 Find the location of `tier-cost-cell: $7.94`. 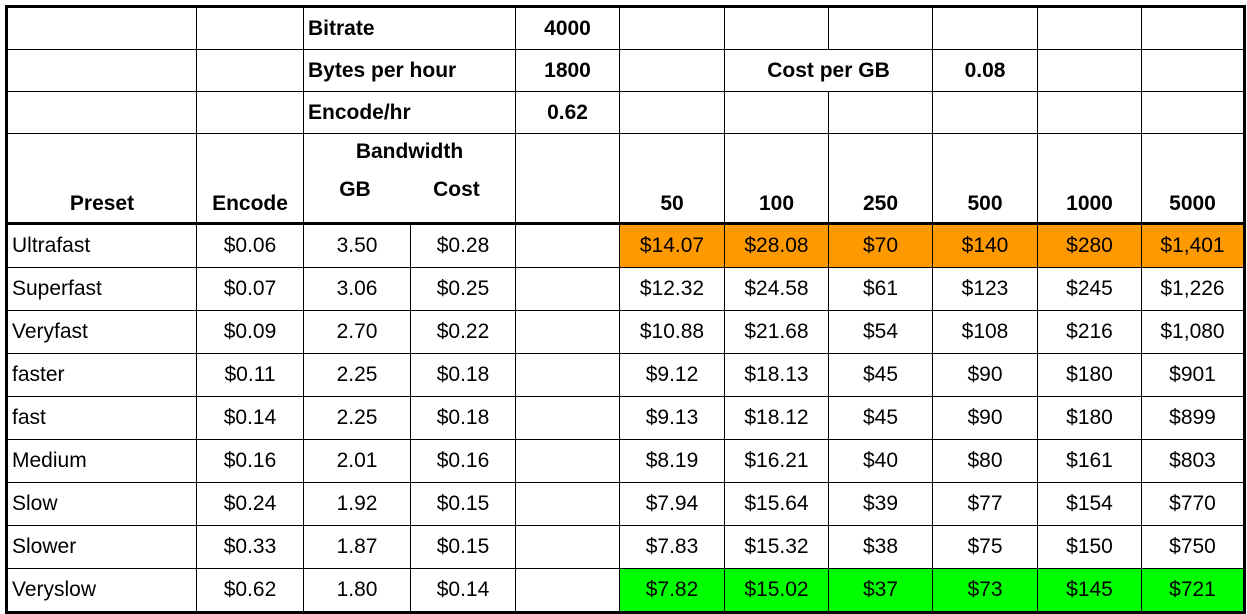

tier-cost-cell: $7.94 is located at coordinates (672, 504).